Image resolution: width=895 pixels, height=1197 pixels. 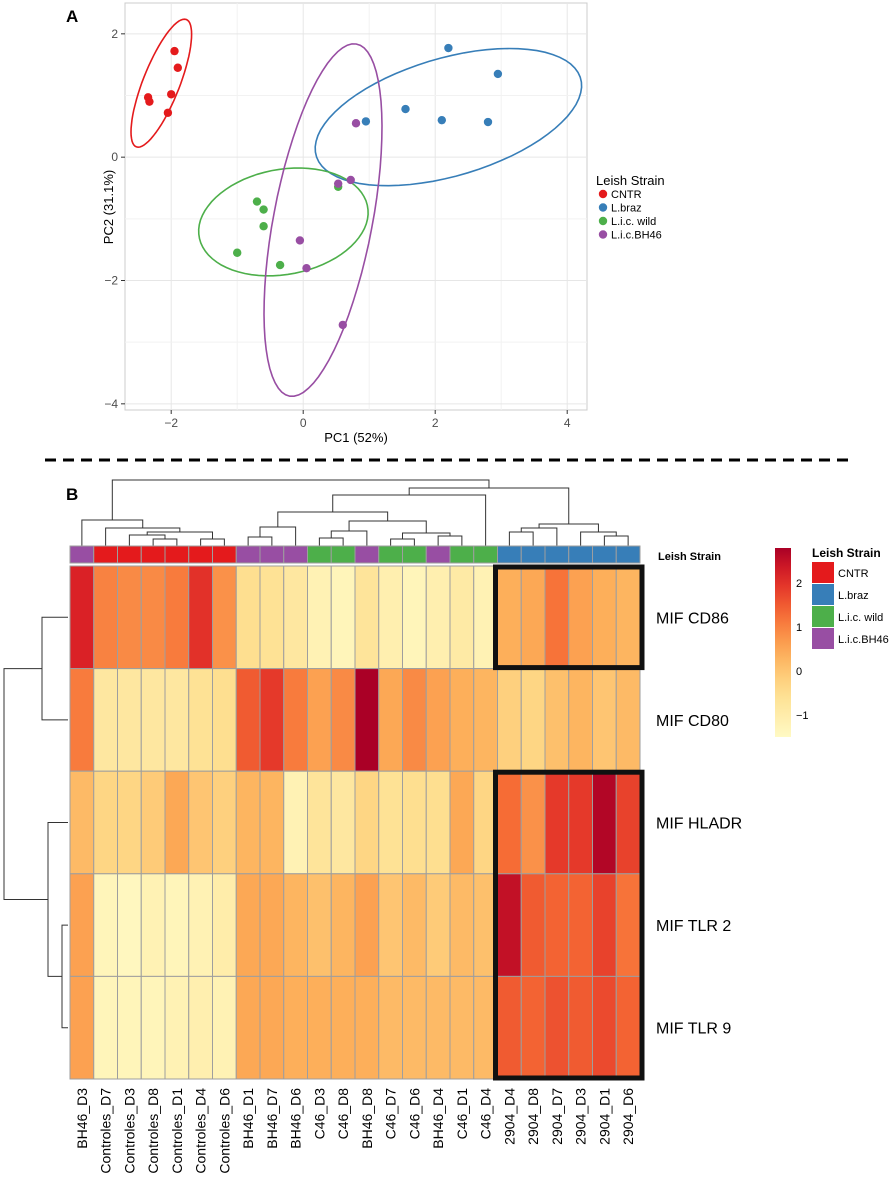 What do you see at coordinates (343, 1114) in the screenshot?
I see `heatmap-column-label: C46_D8` at bounding box center [343, 1114].